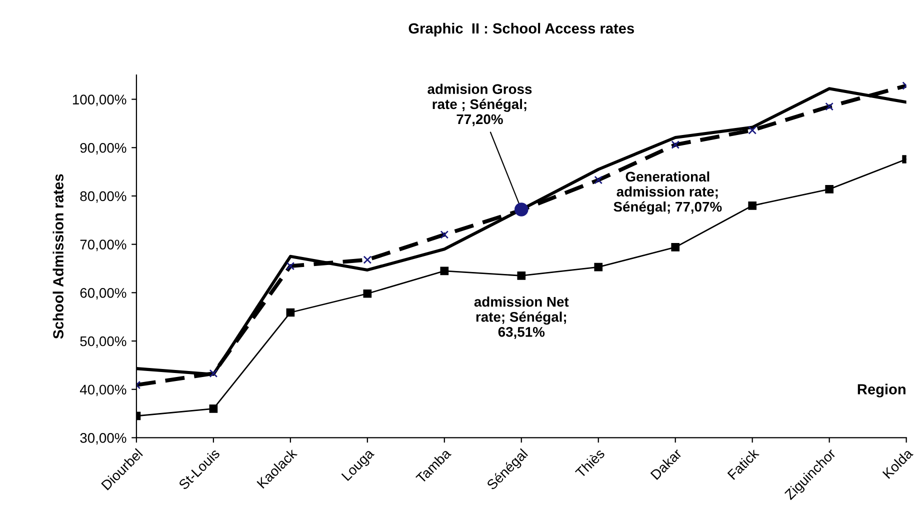  Describe the element at coordinates (103, 342) in the screenshot. I see `y-tick-label: 50,00%` at that location.